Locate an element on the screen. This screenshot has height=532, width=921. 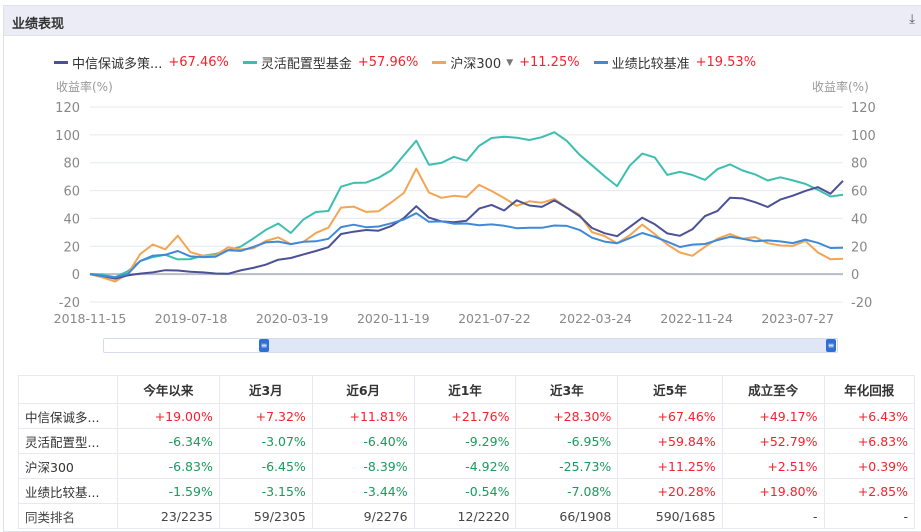
table-cell: +6.83% is located at coordinates (869, 441).